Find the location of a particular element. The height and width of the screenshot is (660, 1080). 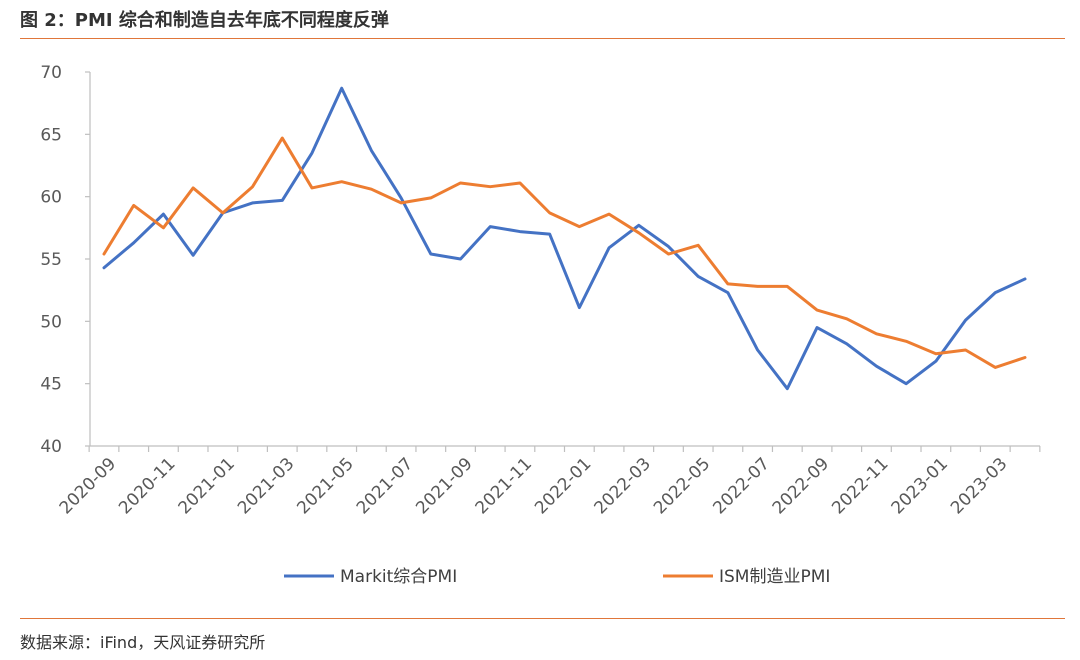

y-tick-label: 70 is located at coordinates (51, 73).